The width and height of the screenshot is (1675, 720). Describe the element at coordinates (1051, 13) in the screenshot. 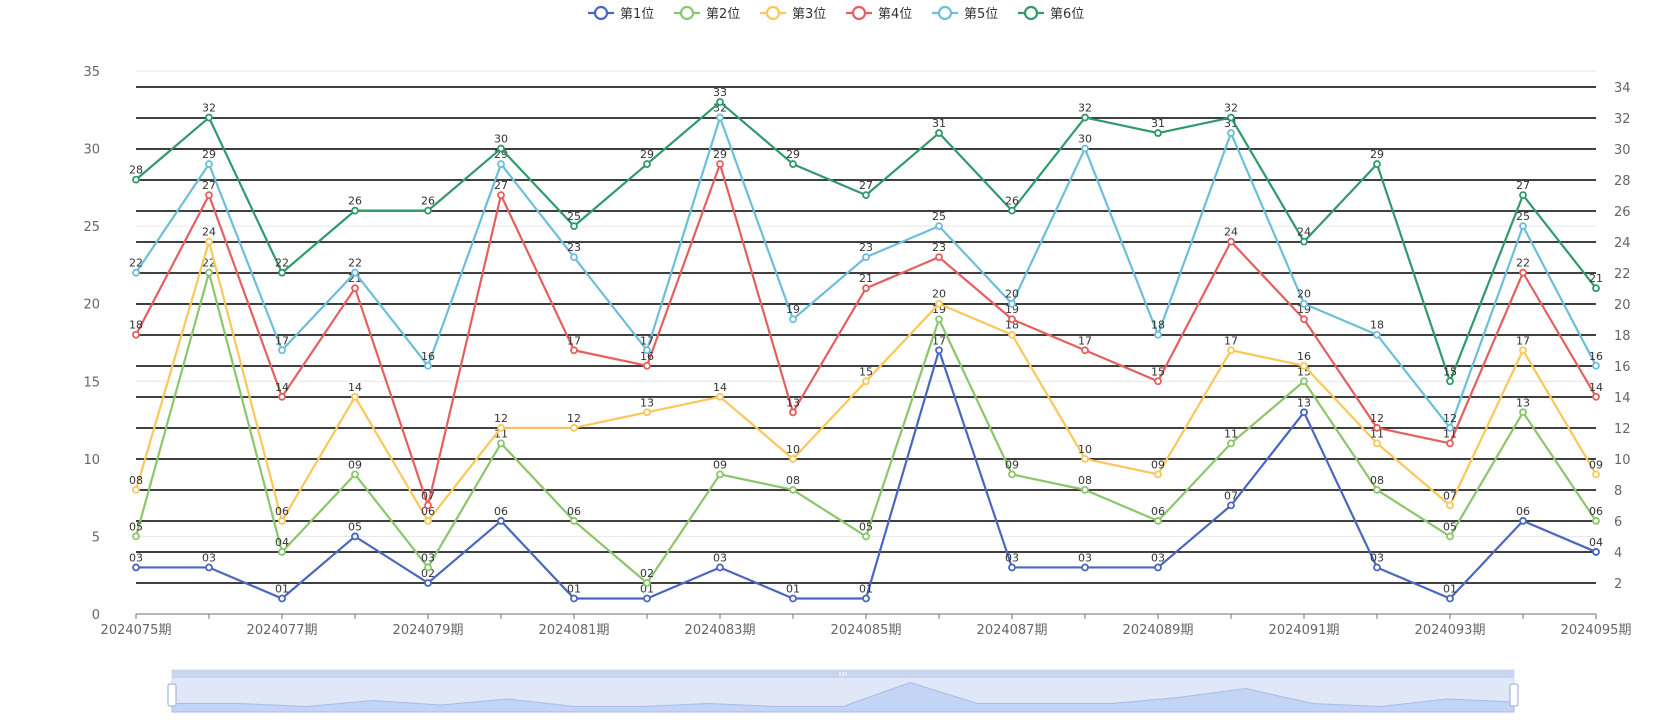

I see `legend-item-6: 第6位` at that location.